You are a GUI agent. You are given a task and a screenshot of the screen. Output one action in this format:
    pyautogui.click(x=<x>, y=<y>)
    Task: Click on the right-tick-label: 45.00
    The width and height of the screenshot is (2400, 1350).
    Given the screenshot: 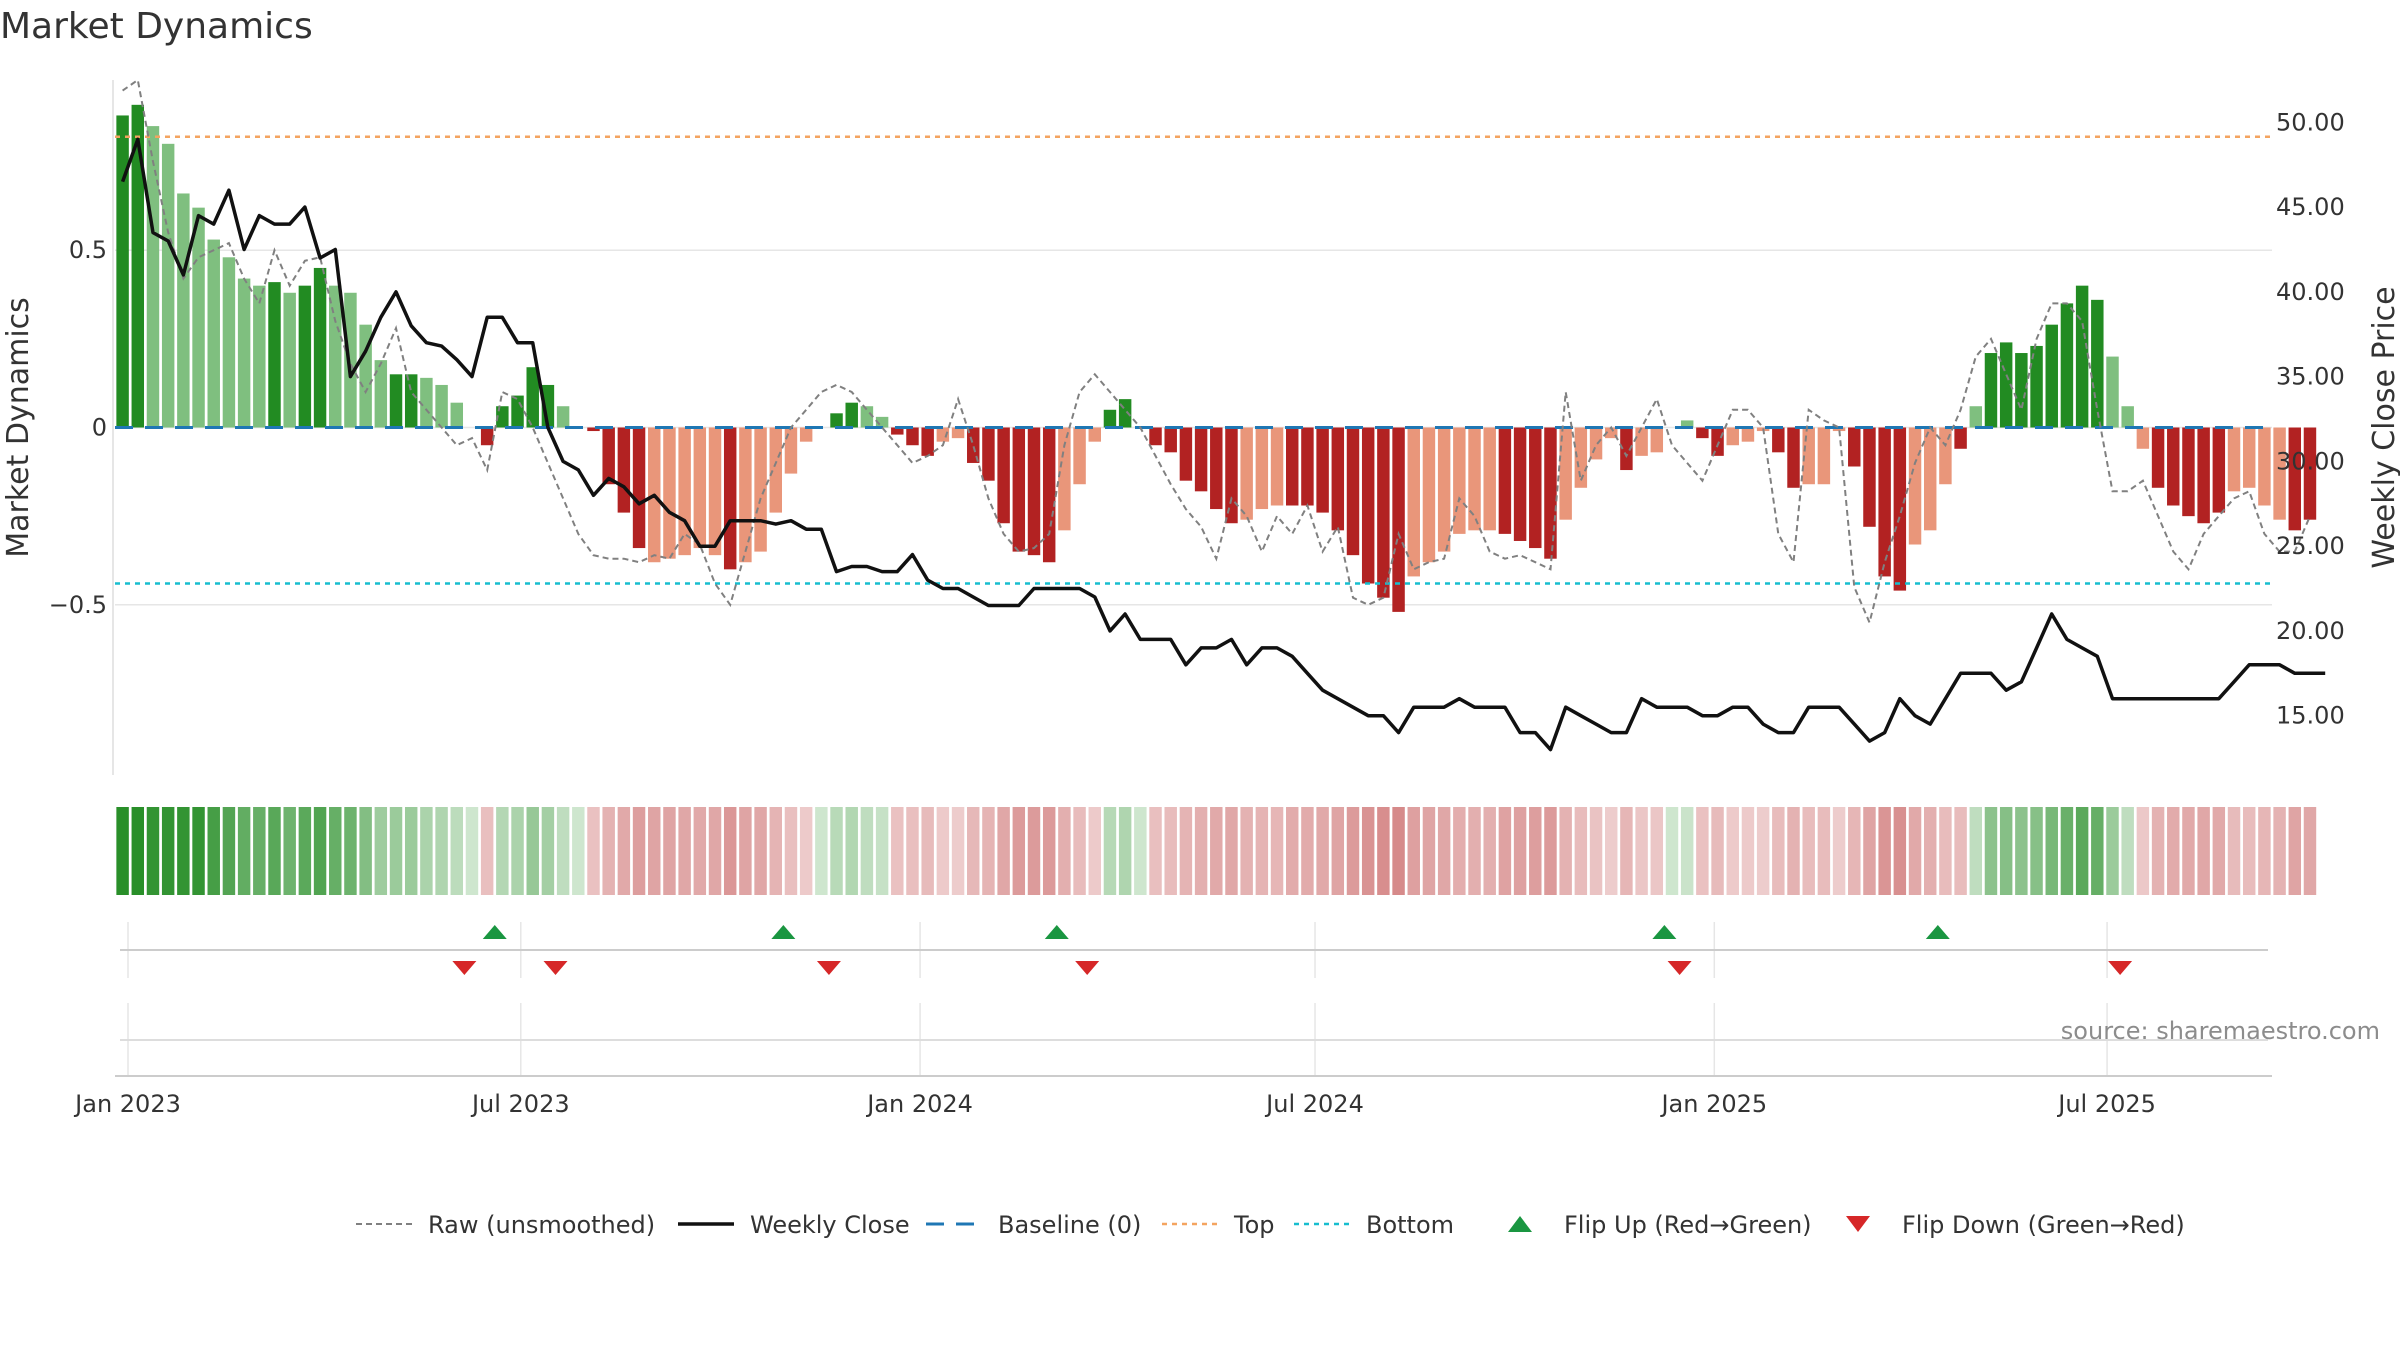 What is the action you would take?
    pyautogui.click(x=2310, y=207)
    